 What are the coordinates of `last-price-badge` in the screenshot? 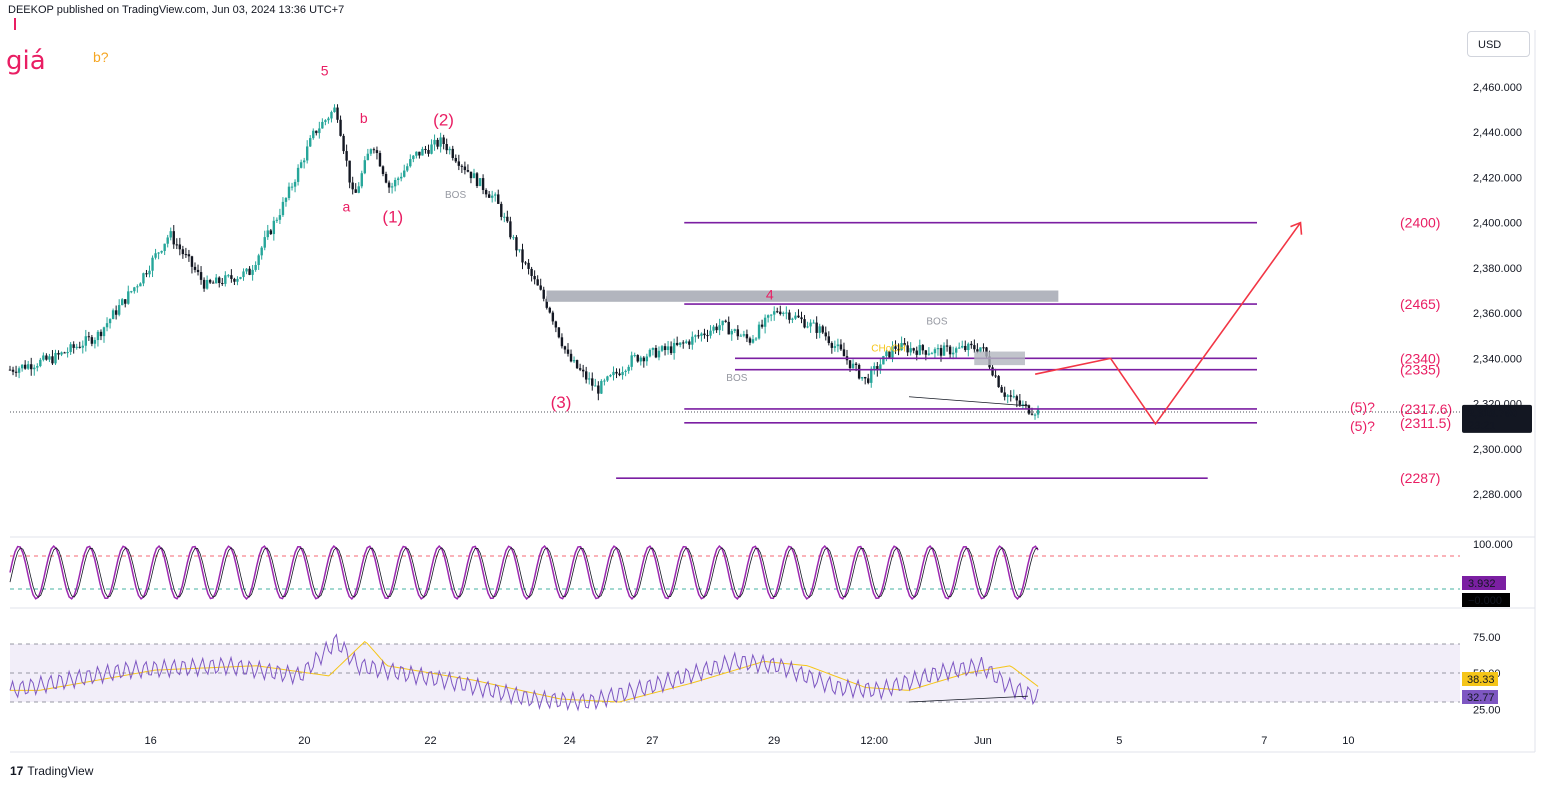 It's located at (1497, 418).